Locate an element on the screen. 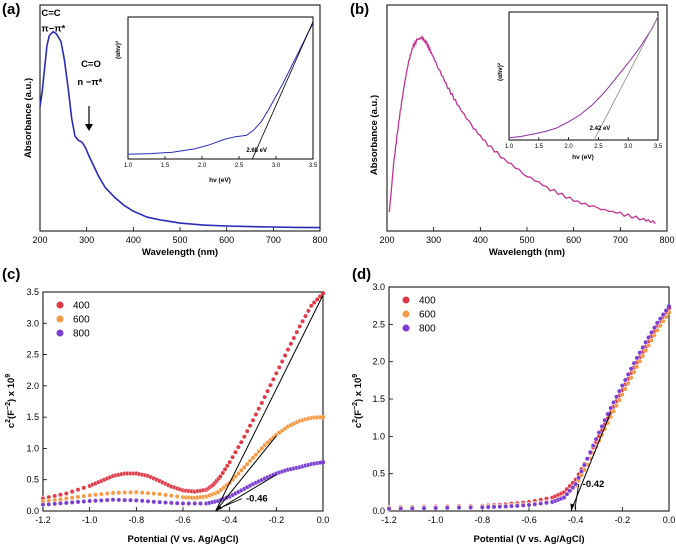  panel-c-x-tick-label: -1.2 is located at coordinates (43, 520).